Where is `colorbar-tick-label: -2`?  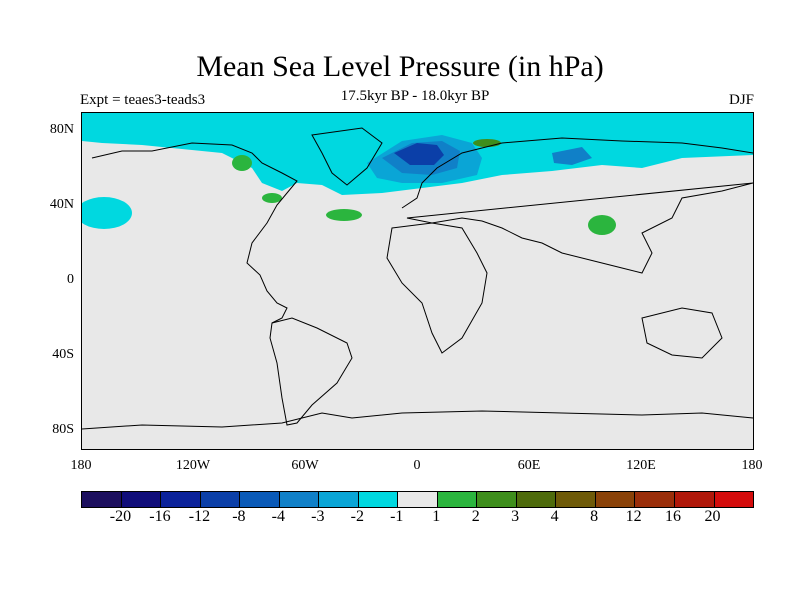 colorbar-tick-label: -2 is located at coordinates (357, 516).